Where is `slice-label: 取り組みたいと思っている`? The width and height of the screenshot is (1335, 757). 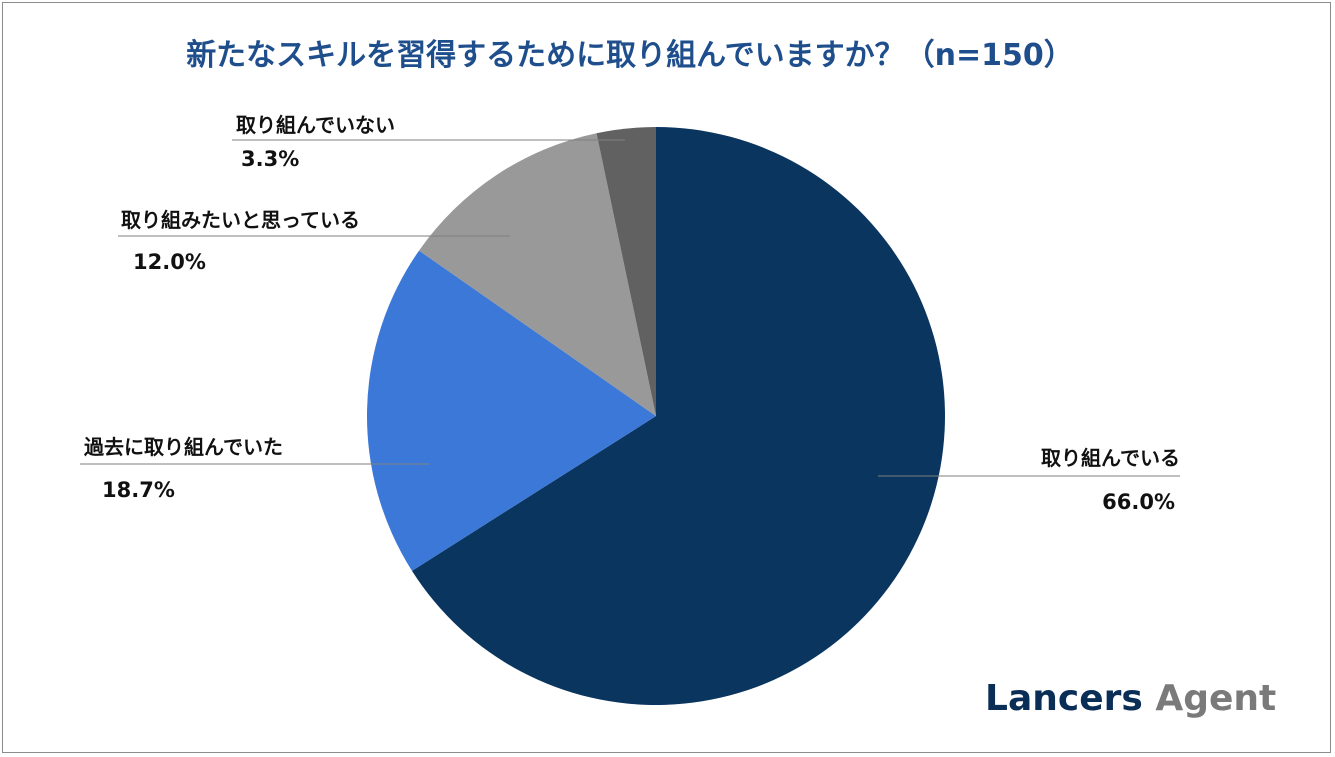
slice-label: 取り組みたいと思っている is located at coordinates (240, 220).